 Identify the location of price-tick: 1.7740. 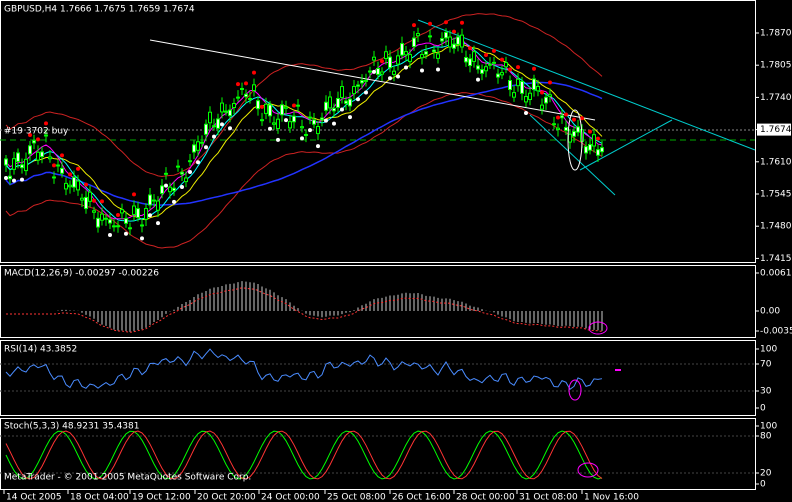
(776, 98).